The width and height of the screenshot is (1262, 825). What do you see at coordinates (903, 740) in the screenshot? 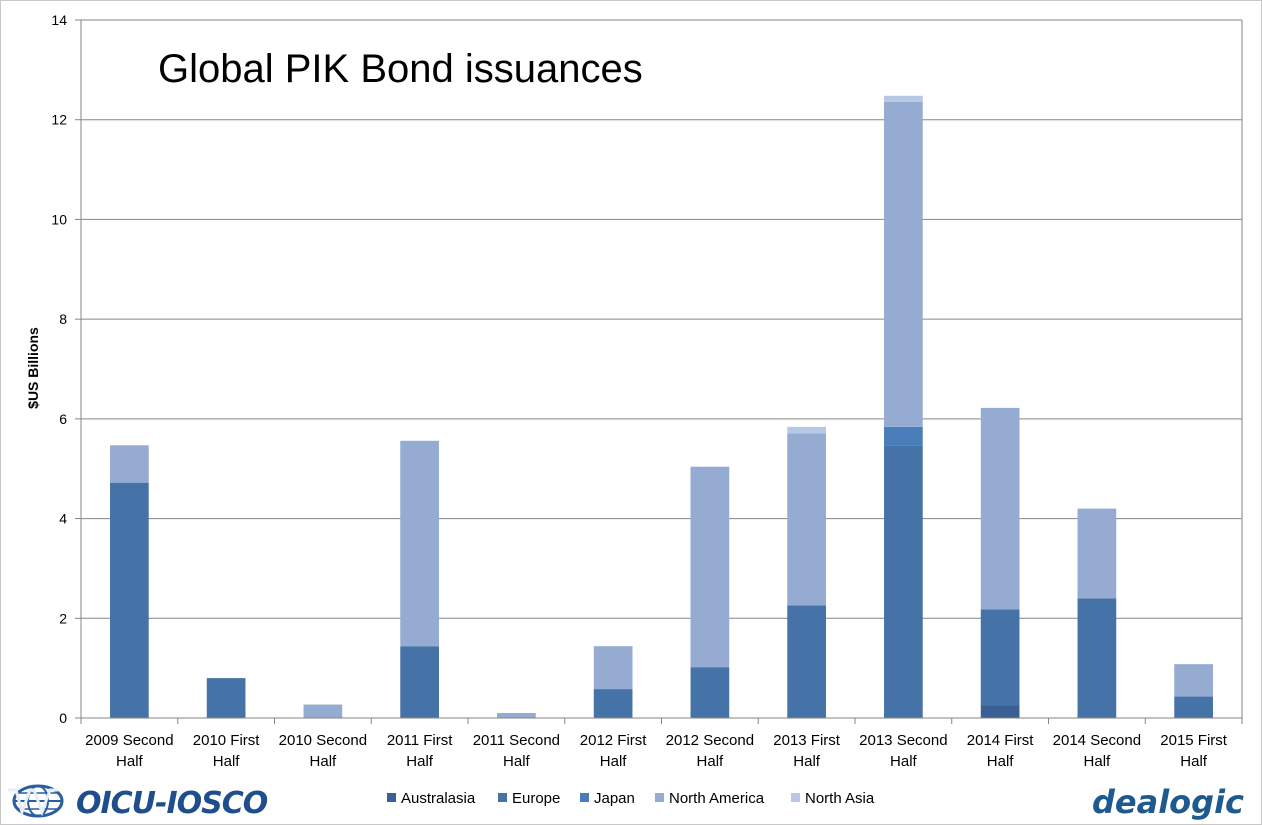
I see `x-tick-label: 2013 Second` at bounding box center [903, 740].